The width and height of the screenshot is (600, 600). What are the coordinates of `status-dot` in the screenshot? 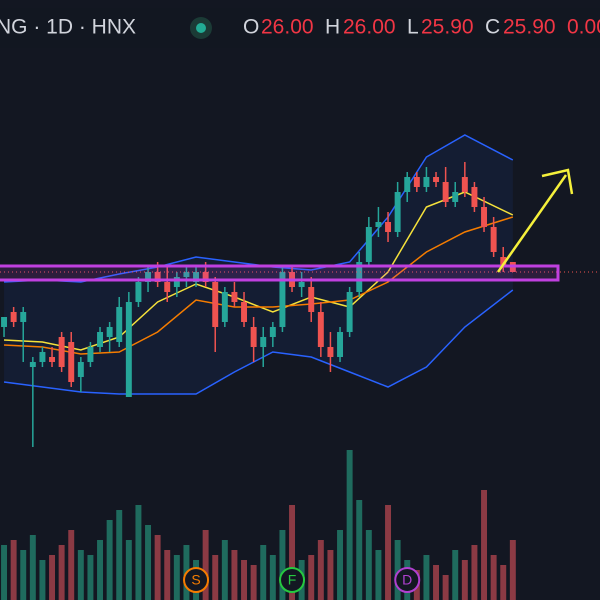 It's located at (201, 28).